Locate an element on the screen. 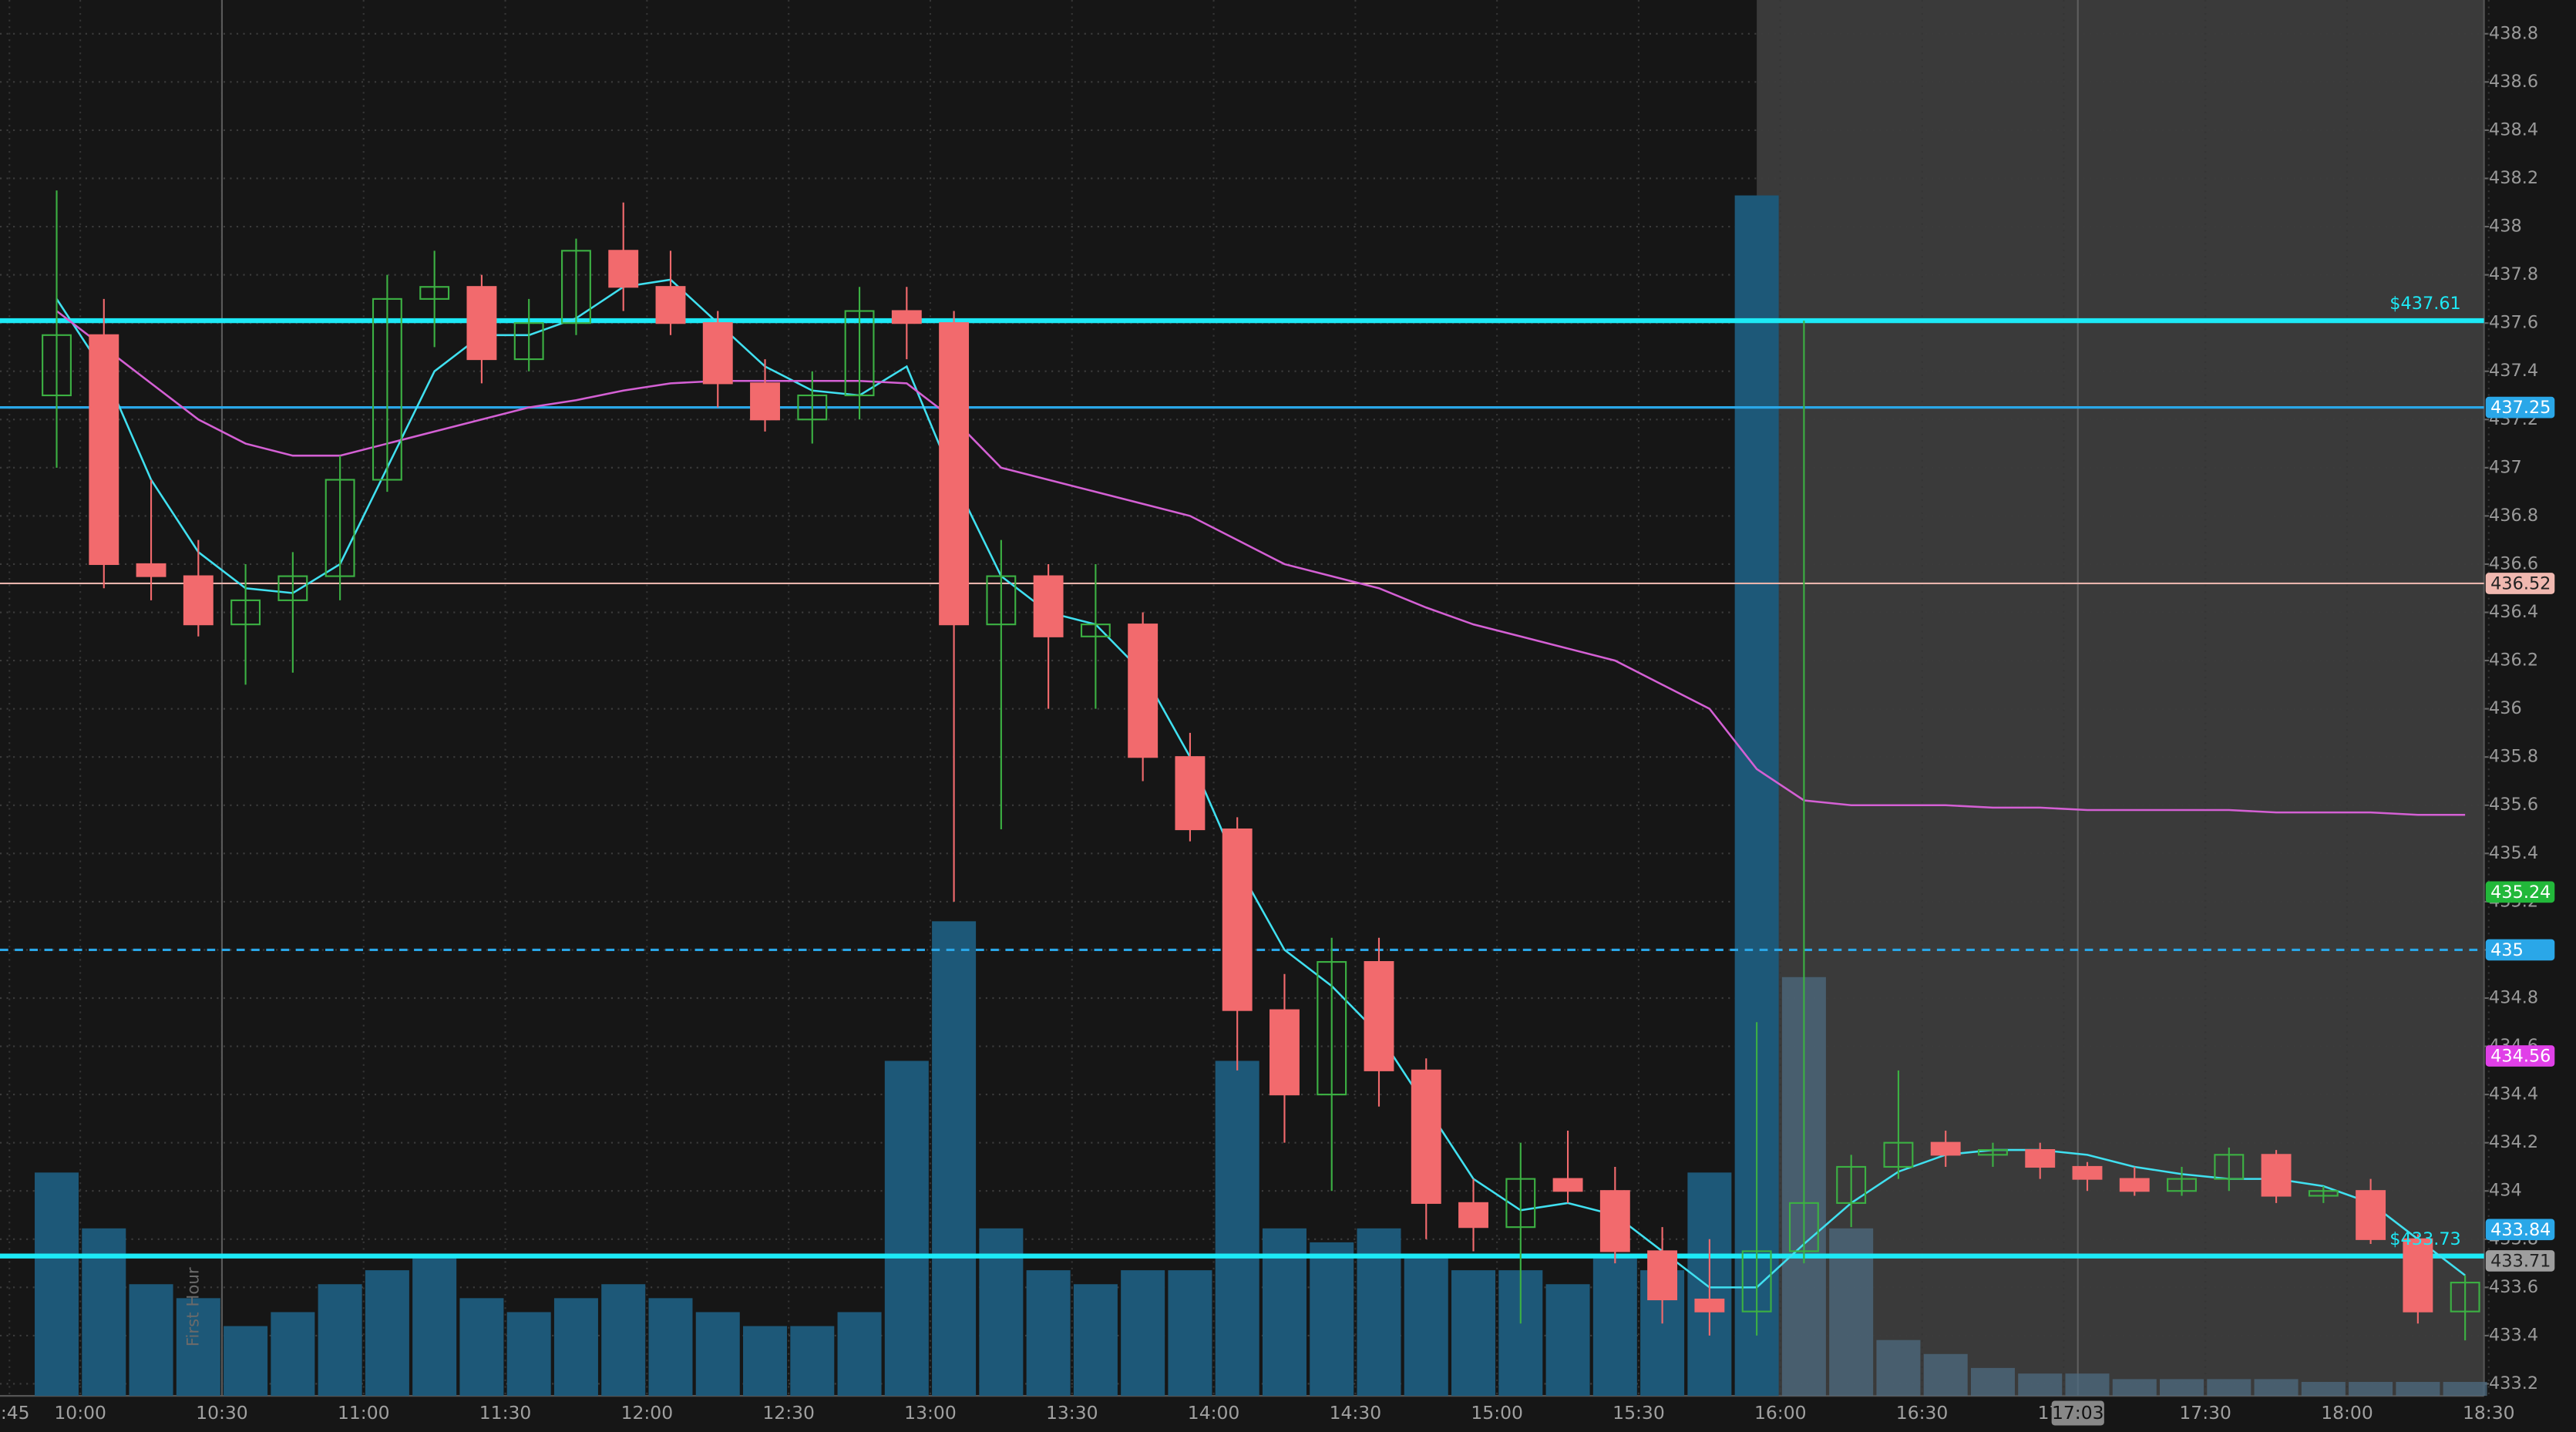 The image size is (2576, 1432). y-tick-label: 438.4 is located at coordinates (2513, 129).